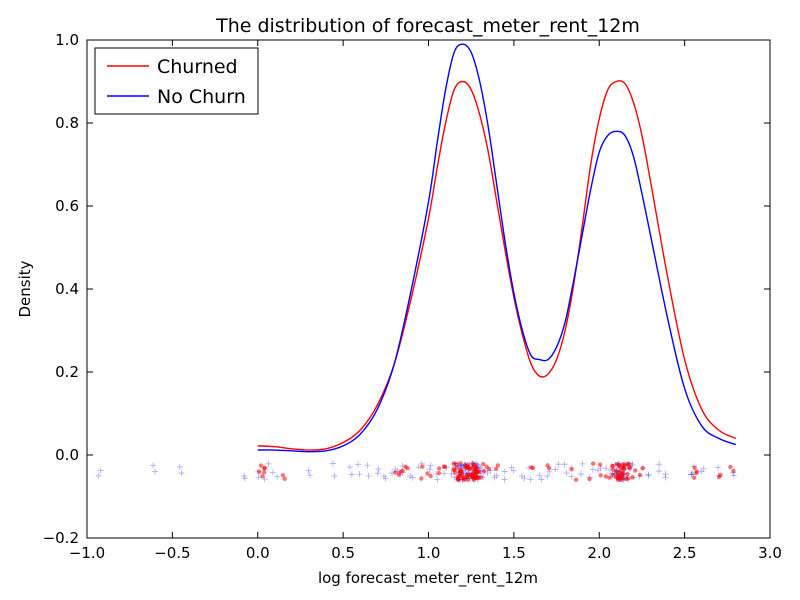 Image resolution: width=800 pixels, height=600 pixels. What do you see at coordinates (61, 538) in the screenshot?
I see `y-tick-label: −0.2` at bounding box center [61, 538].